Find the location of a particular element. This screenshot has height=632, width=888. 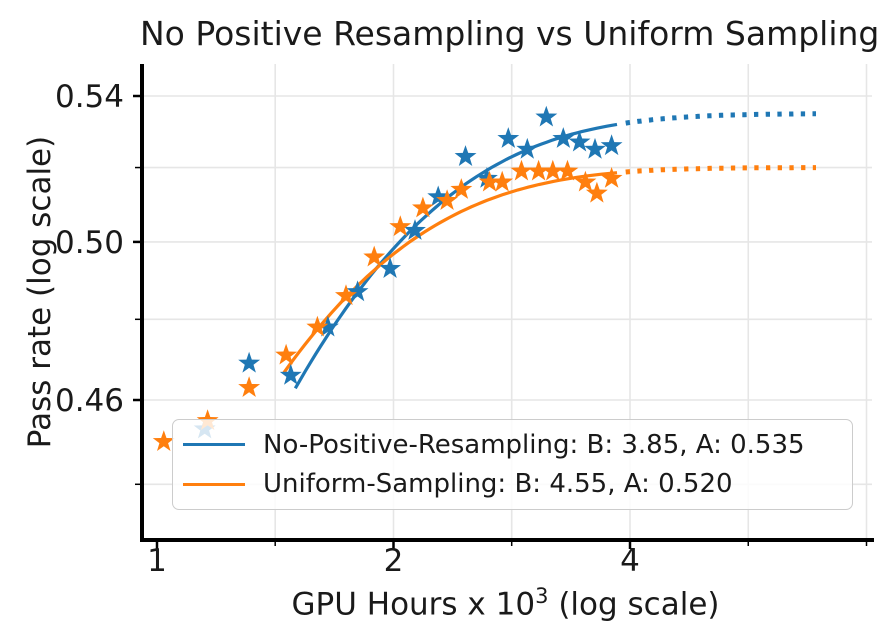

y-tick-label: 0.46 is located at coordinates (89, 401).